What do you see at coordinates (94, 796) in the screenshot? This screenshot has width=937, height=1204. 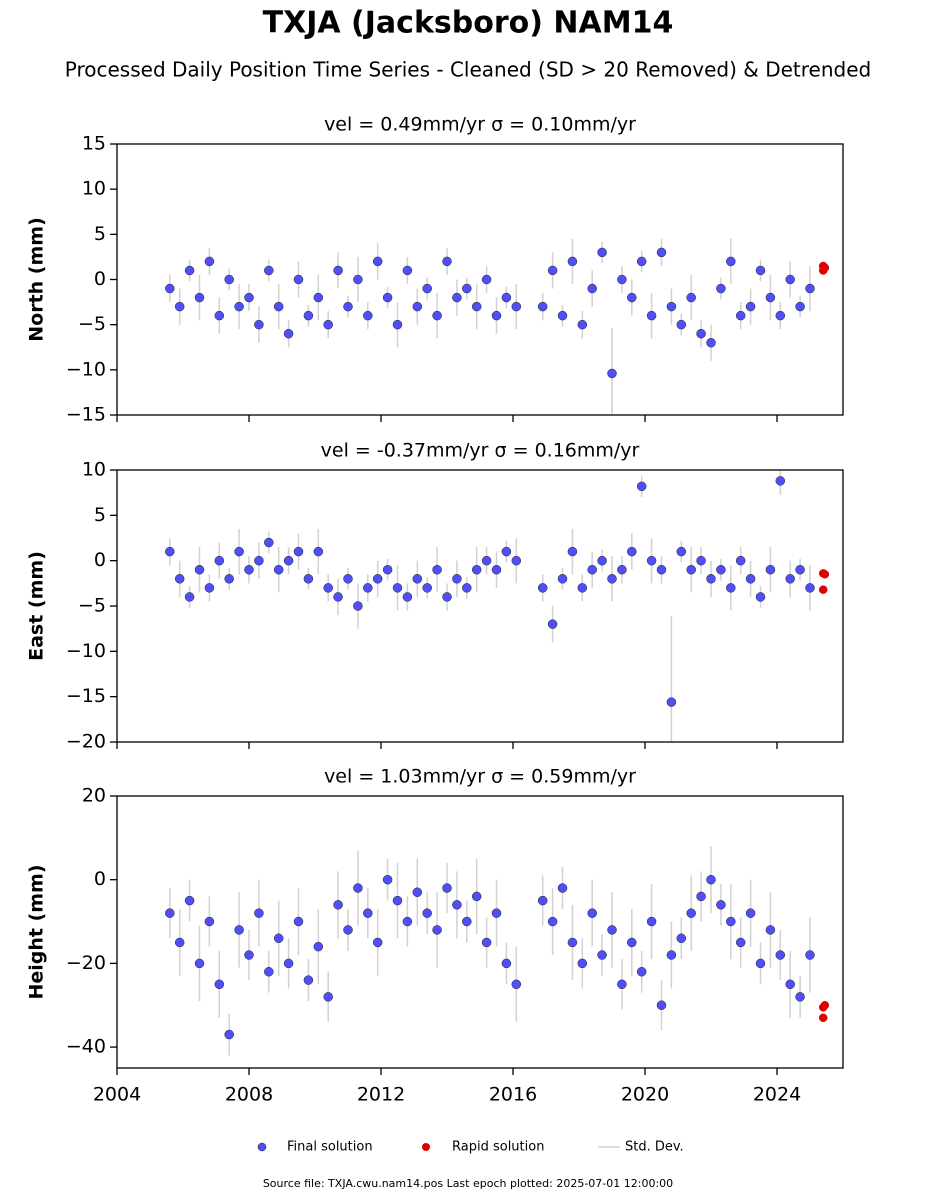 I see `y-tick-label: 20` at bounding box center [94, 796].